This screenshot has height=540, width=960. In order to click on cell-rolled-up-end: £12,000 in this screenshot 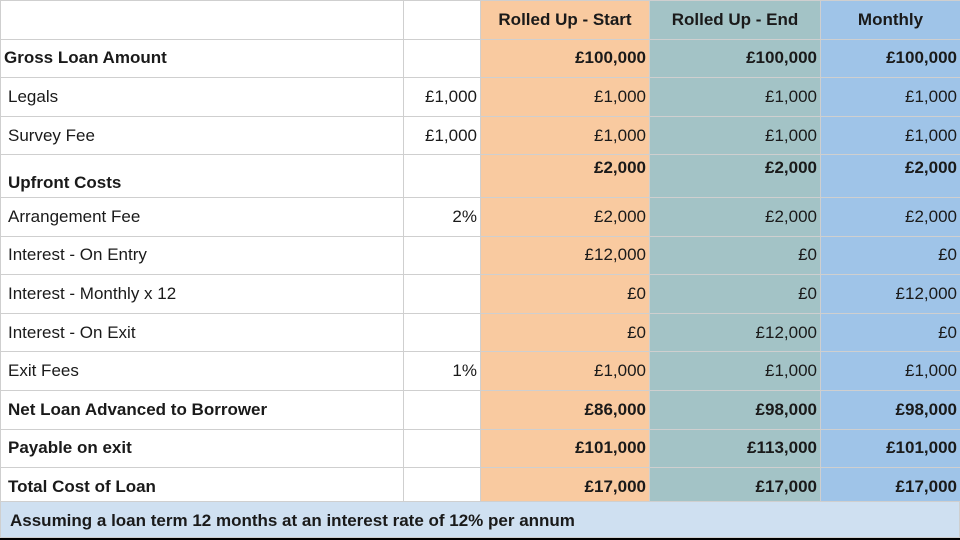, I will do `click(735, 332)`.